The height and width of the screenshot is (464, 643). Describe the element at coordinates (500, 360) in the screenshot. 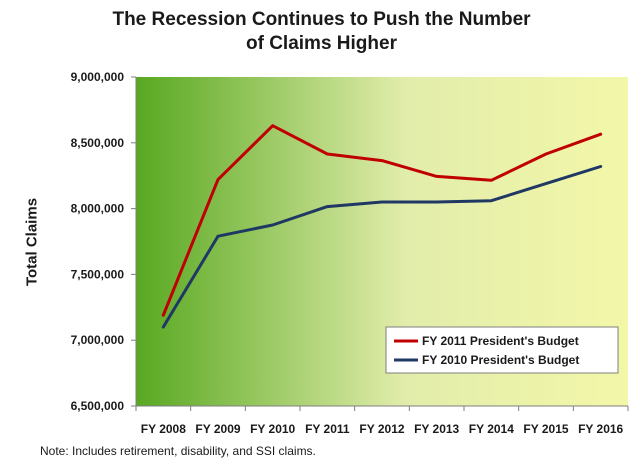

I see `legend-label-2: FY 2010 President's Budget` at that location.